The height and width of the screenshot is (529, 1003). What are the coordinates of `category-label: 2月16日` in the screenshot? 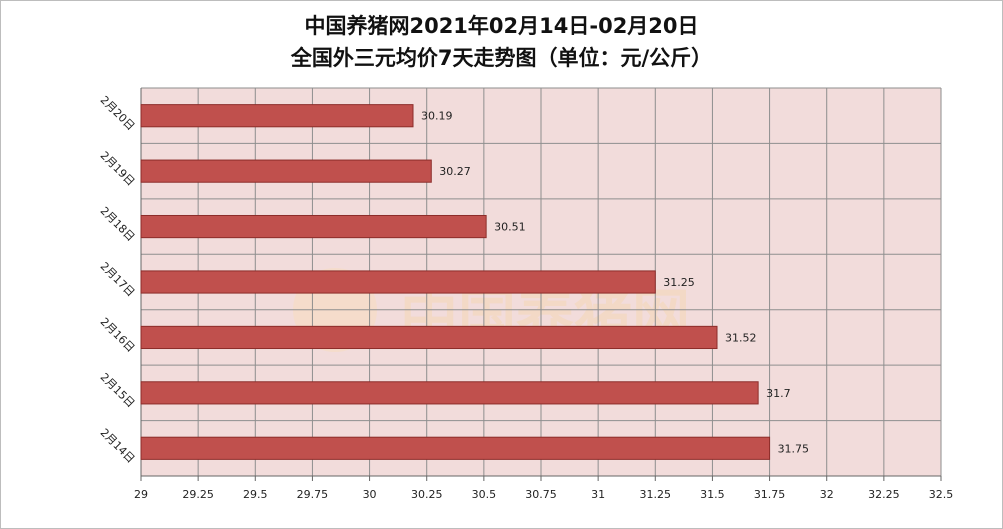 It's located at (118, 335).